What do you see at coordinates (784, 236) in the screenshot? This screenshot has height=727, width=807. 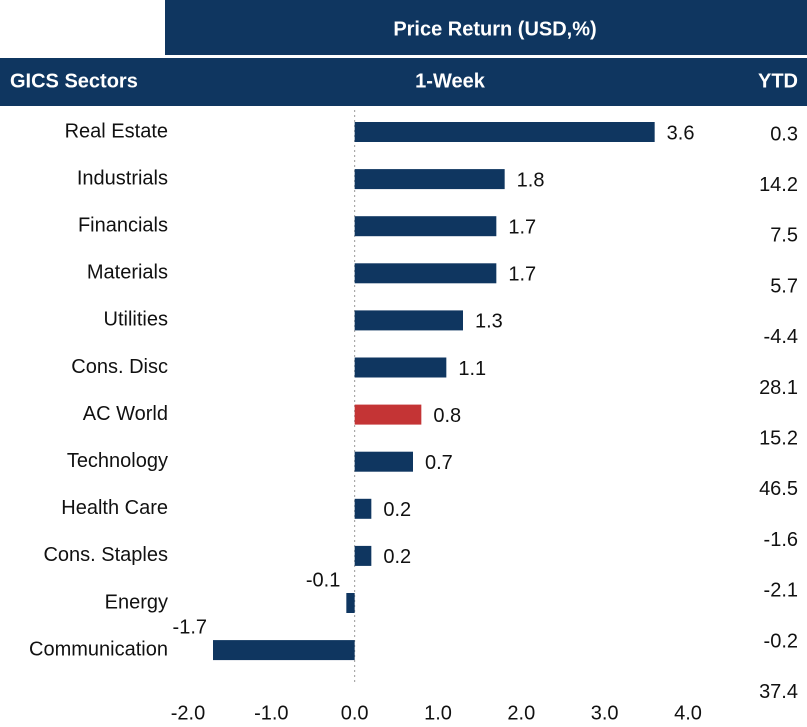 I see `ytd-value: 7.5` at bounding box center [784, 236].